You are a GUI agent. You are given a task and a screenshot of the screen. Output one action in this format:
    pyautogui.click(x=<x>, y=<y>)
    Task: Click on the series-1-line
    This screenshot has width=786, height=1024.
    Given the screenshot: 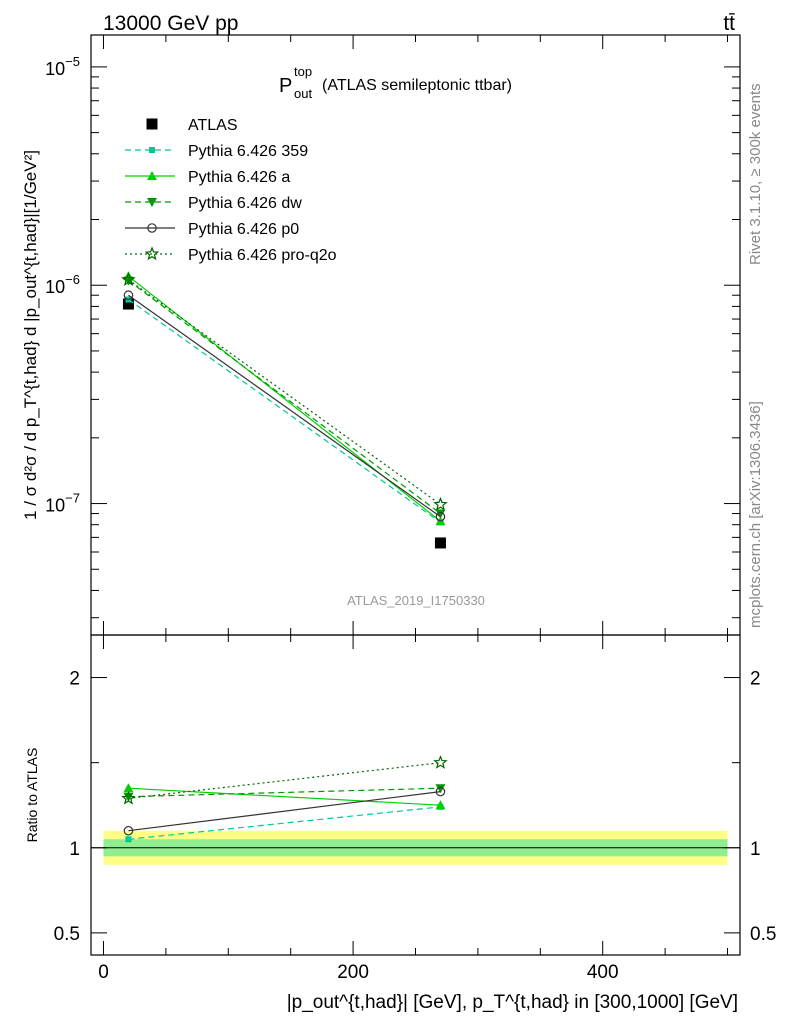 What is the action you would take?
    pyautogui.click(x=284, y=411)
    